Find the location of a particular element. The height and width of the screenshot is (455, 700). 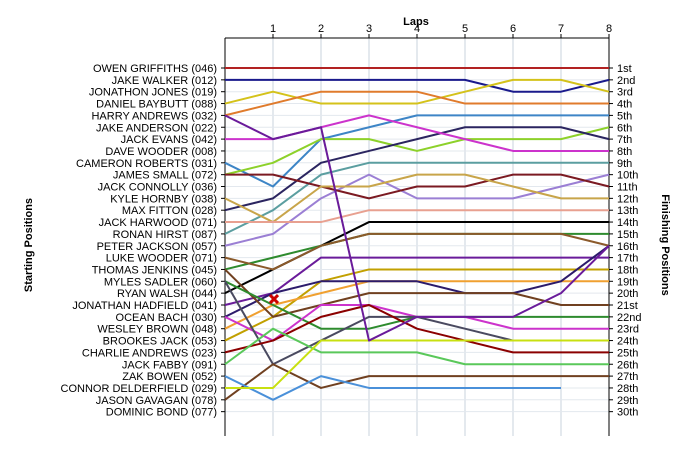

finishing-position-label: 13th is located at coordinates (627, 211).